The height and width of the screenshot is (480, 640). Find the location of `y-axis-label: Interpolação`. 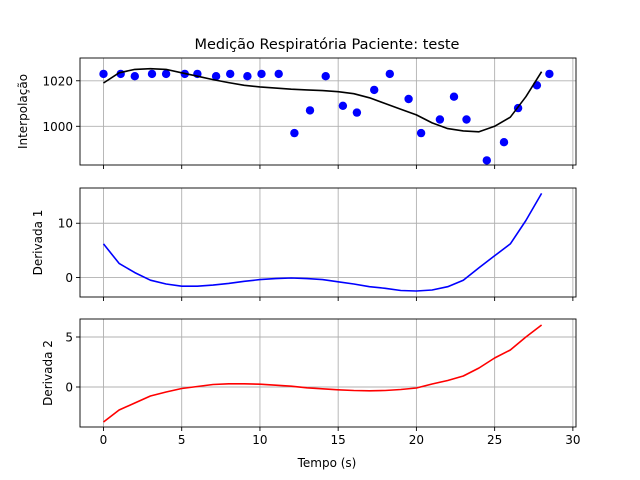

y-axis-label: Interpolação is located at coordinates (23, 111).